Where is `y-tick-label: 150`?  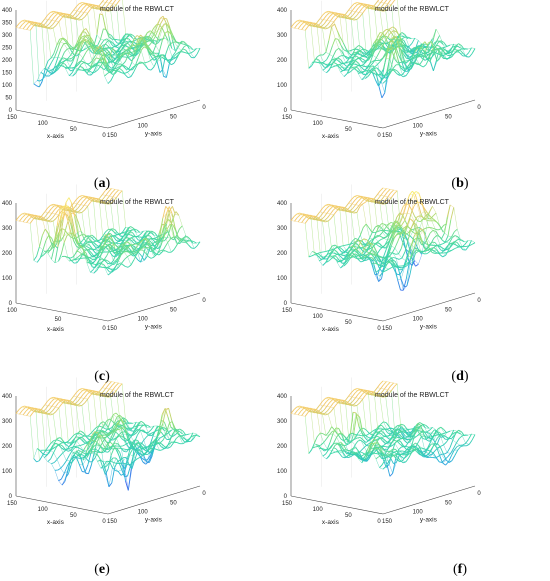
y-tick-label: 150 is located at coordinates (112, 136).